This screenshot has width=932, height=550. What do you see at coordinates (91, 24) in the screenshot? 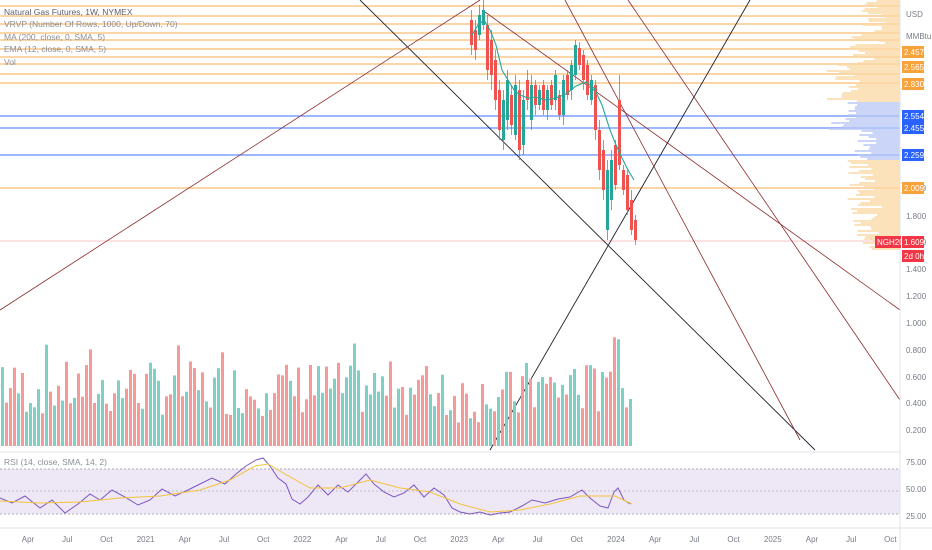
I see `vrvp-indicator-label: VRVP (Number Of Rows, 1000, Up/Down, 70)` at bounding box center [91, 24].